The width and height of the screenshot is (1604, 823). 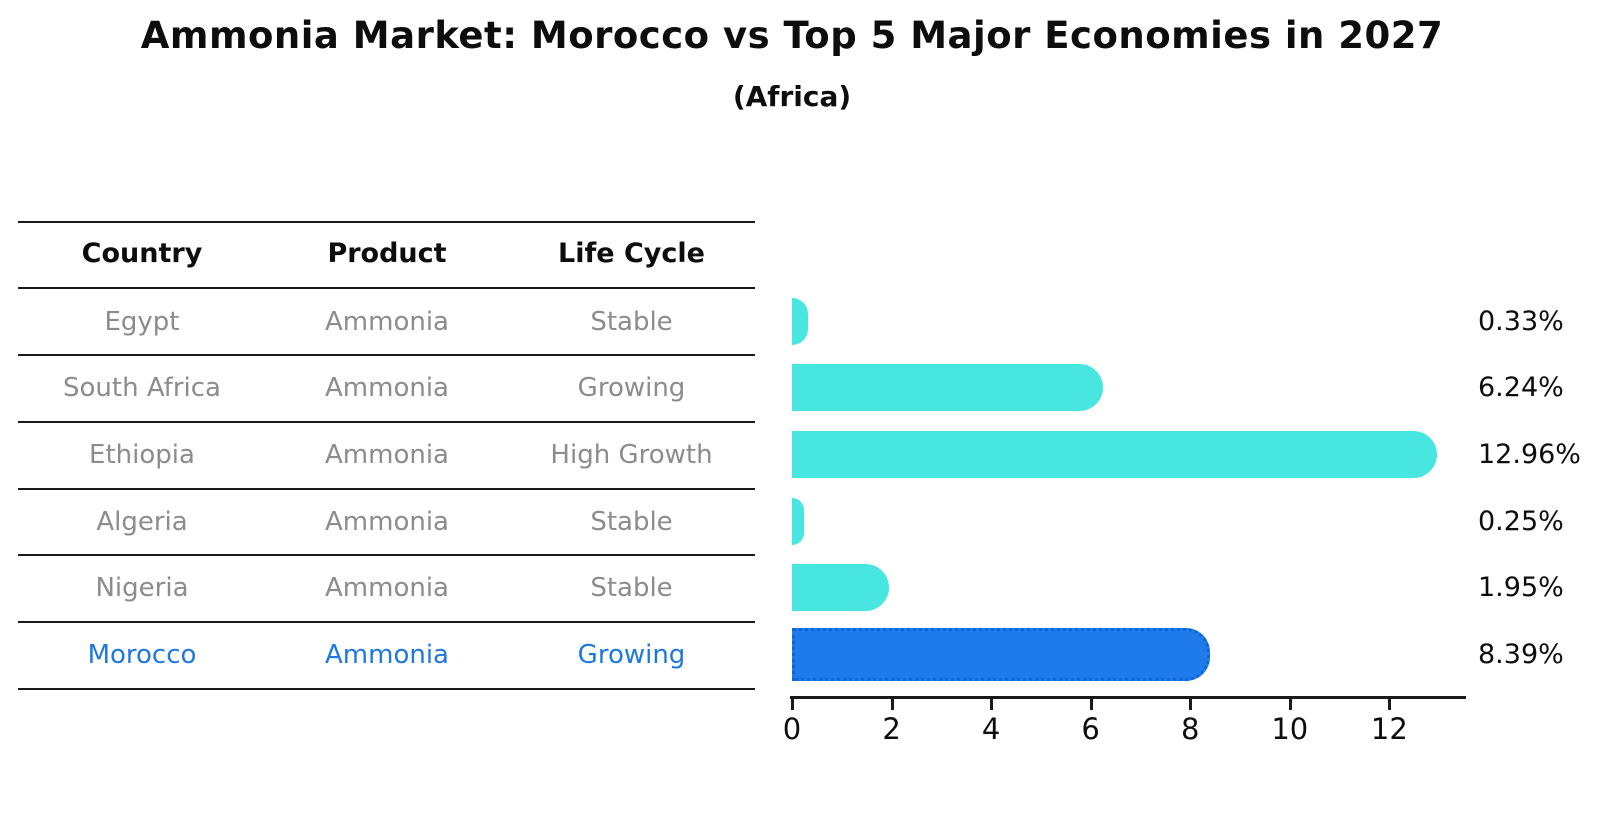 I want to click on tick-label: 10, so click(x=1290, y=729).